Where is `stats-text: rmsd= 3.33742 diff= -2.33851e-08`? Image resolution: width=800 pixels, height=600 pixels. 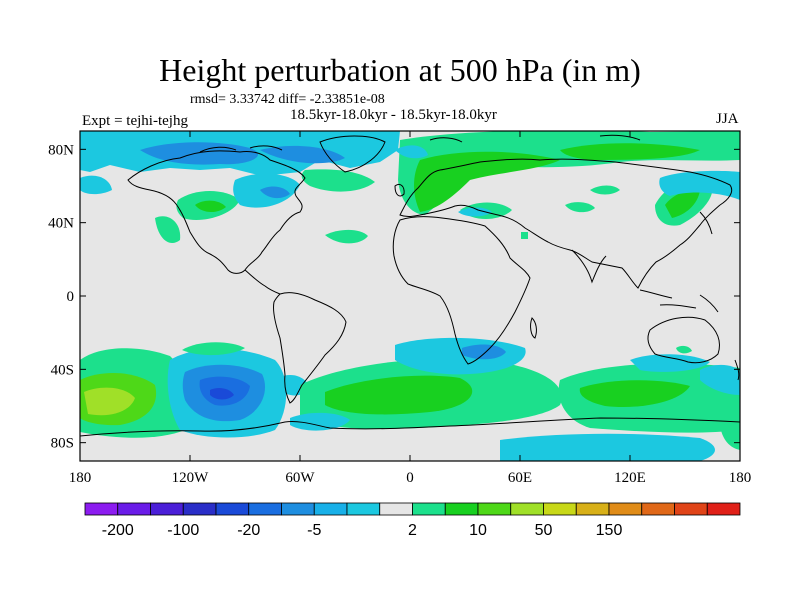
stats-text: rmsd= 3.33742 diff= -2.33851e-08 is located at coordinates (287, 99).